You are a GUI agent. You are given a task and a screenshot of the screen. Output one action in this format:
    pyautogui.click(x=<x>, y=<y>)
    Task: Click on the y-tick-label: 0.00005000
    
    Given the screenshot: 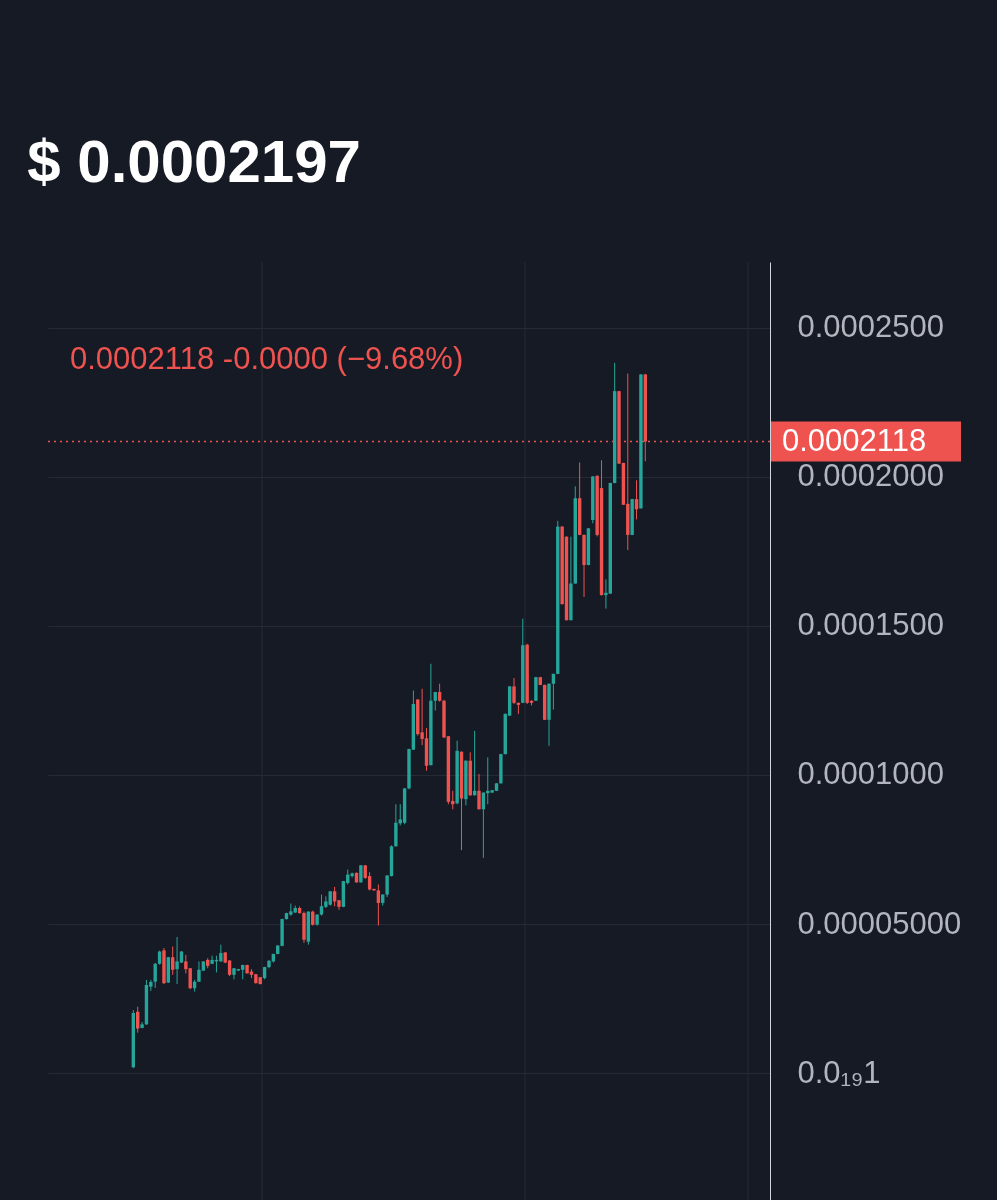 What is the action you would take?
    pyautogui.click(x=879, y=923)
    